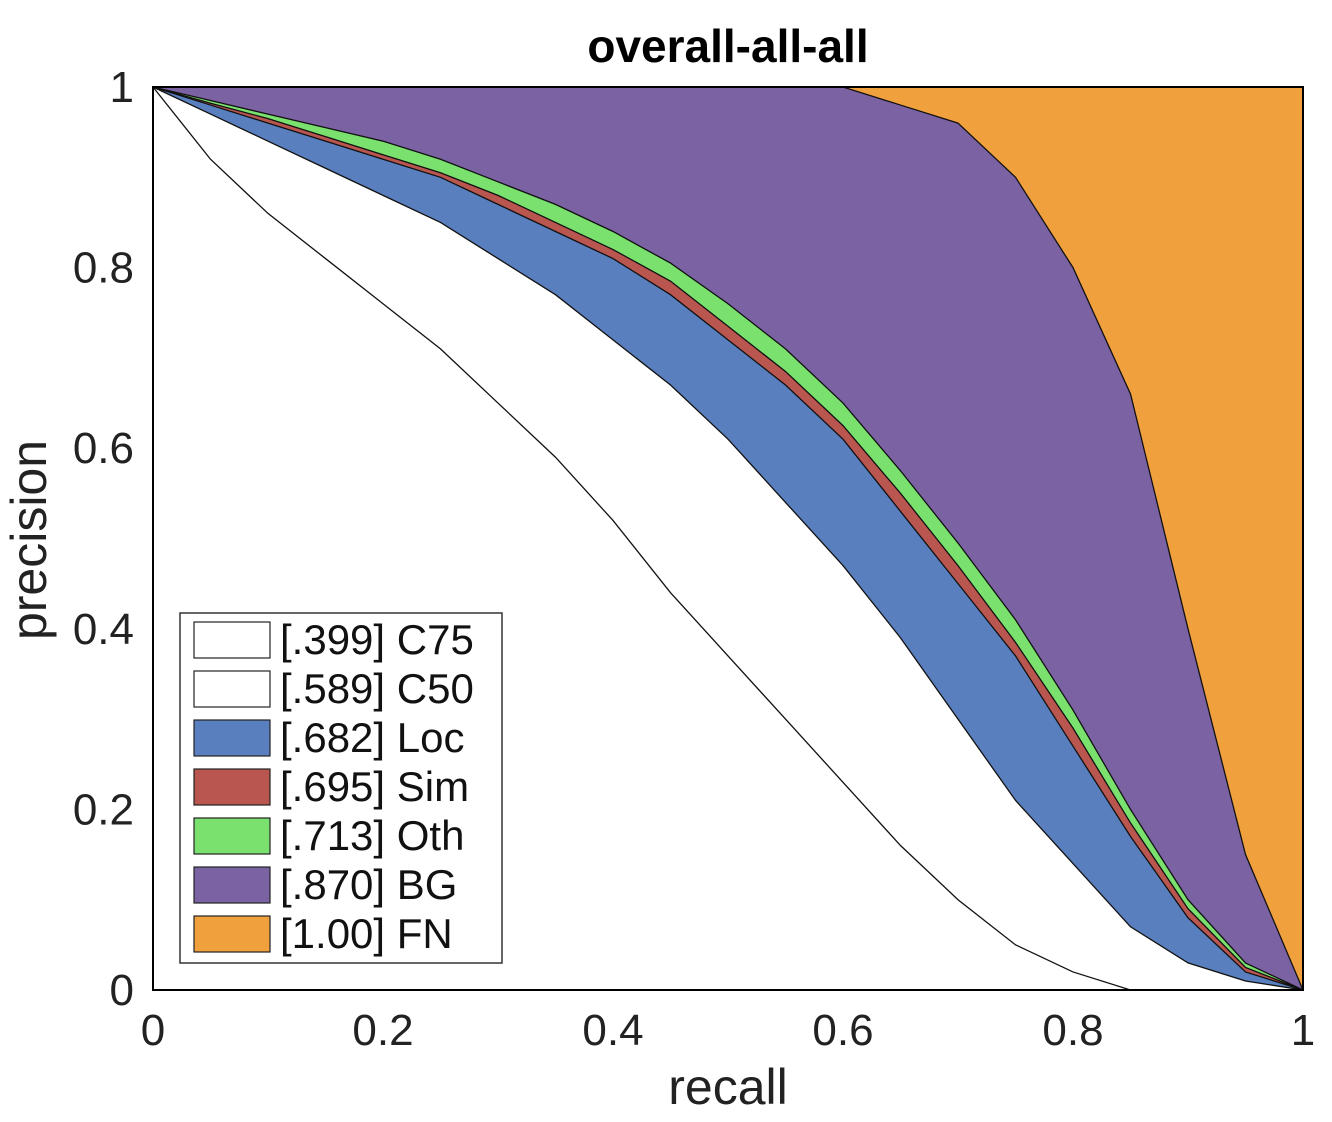 The width and height of the screenshot is (1332, 1122). I want to click on legend-label-oth: [.713] Oth, so click(372, 835).